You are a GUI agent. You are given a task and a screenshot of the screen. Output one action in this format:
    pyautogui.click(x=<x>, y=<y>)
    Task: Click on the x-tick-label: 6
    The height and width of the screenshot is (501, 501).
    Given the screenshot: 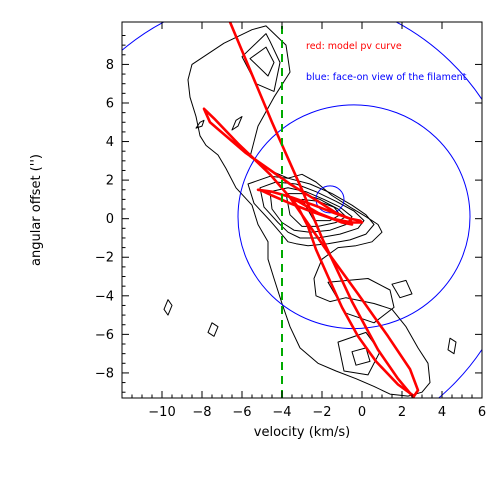 What is the action you would take?
    pyautogui.click(x=482, y=412)
    